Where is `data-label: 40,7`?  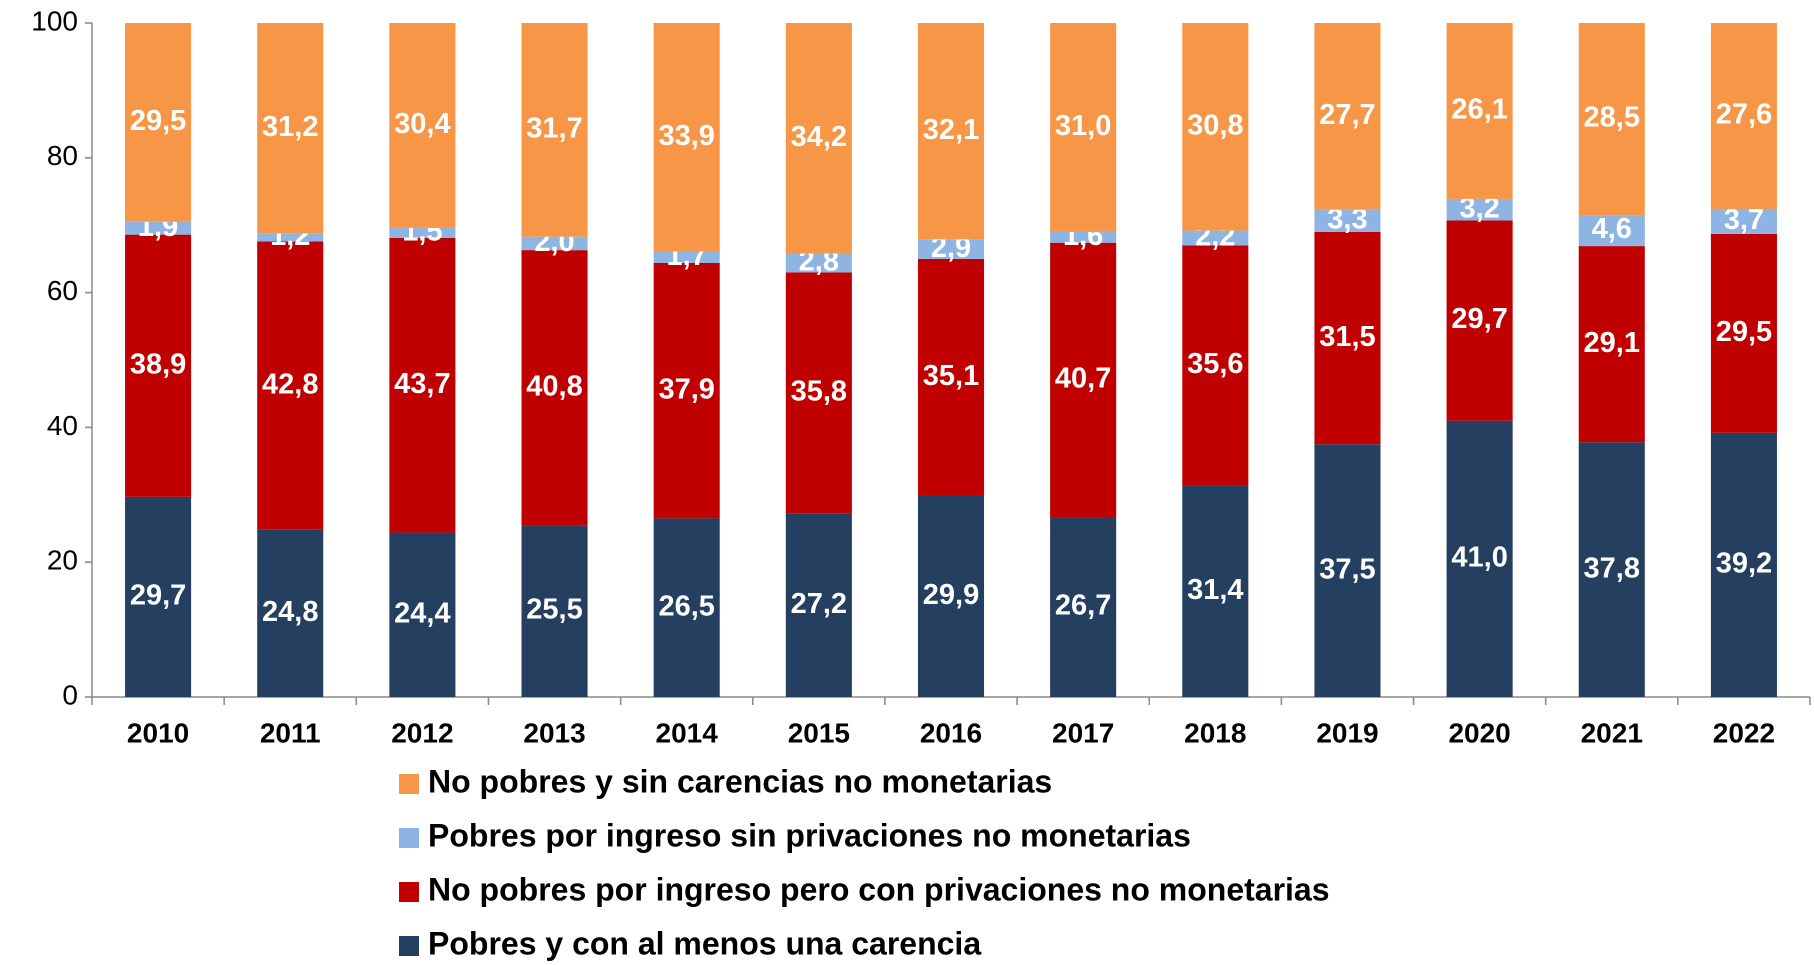
data-label: 40,7 is located at coordinates (1083, 379).